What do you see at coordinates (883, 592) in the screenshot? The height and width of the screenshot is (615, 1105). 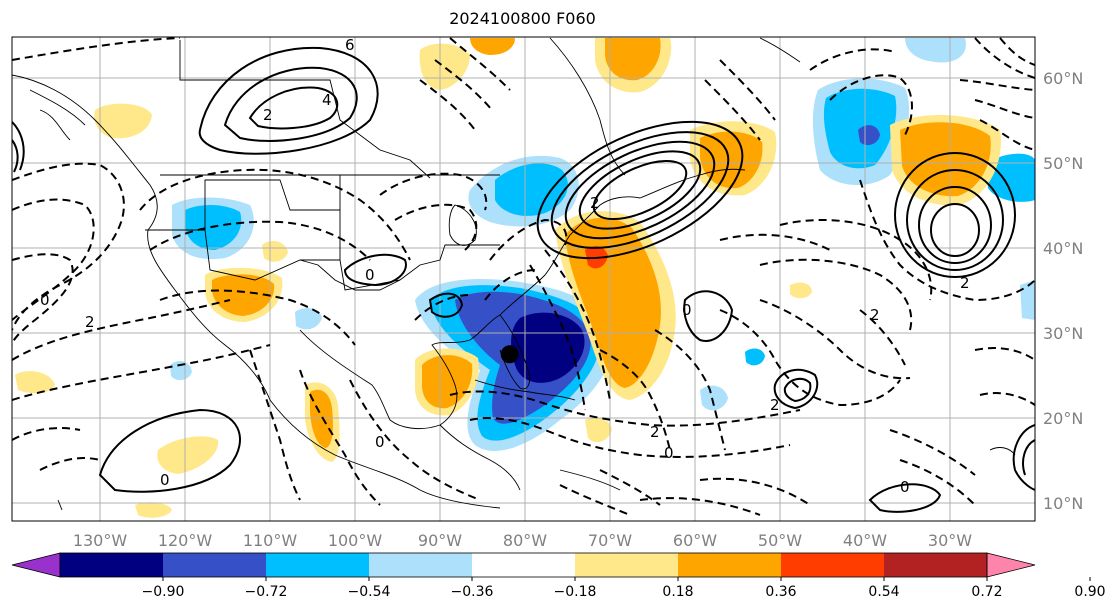 I see `colorbar-label: 0.54` at bounding box center [883, 592].